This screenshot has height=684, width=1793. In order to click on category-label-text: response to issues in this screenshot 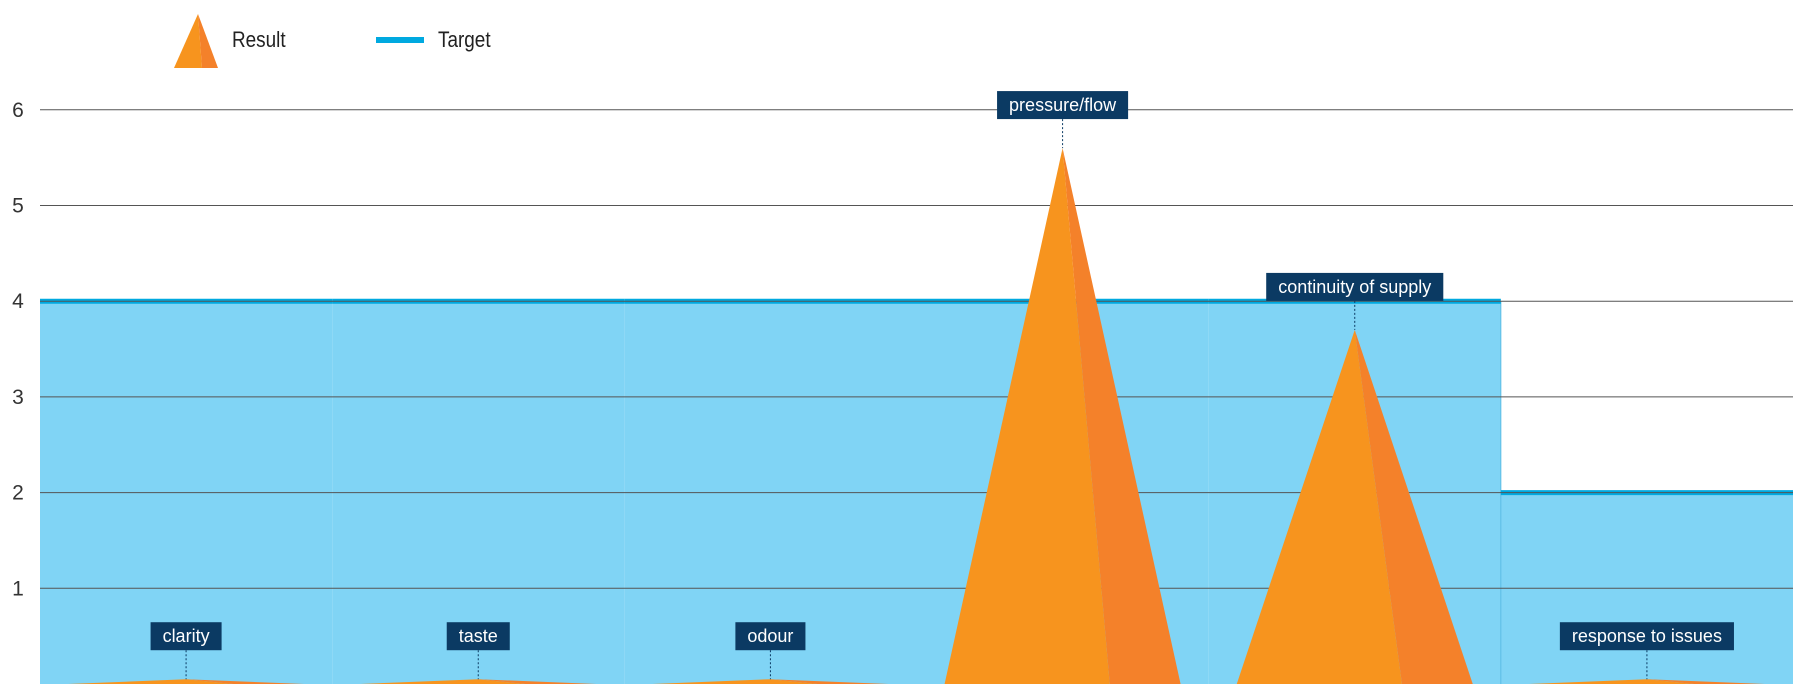, I will do `click(1647, 636)`.